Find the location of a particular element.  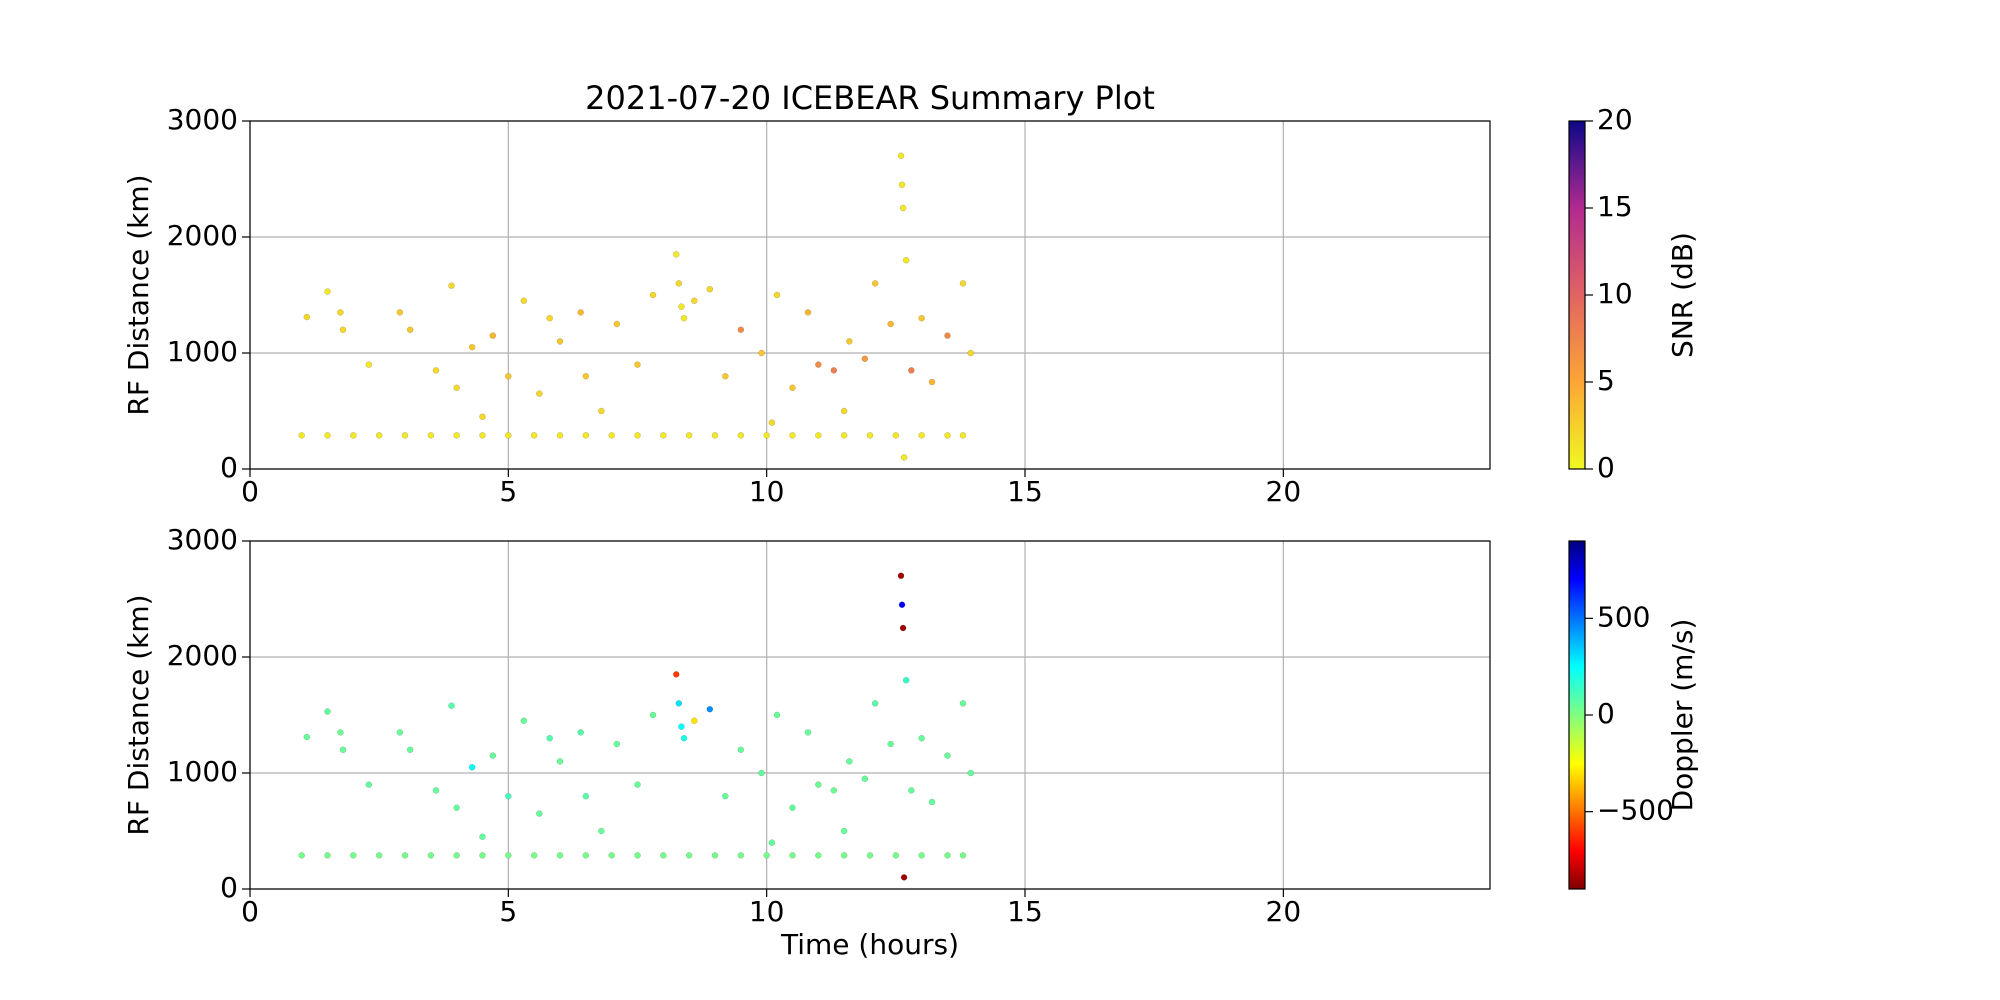

colorbar is located at coordinates (1577, 715).